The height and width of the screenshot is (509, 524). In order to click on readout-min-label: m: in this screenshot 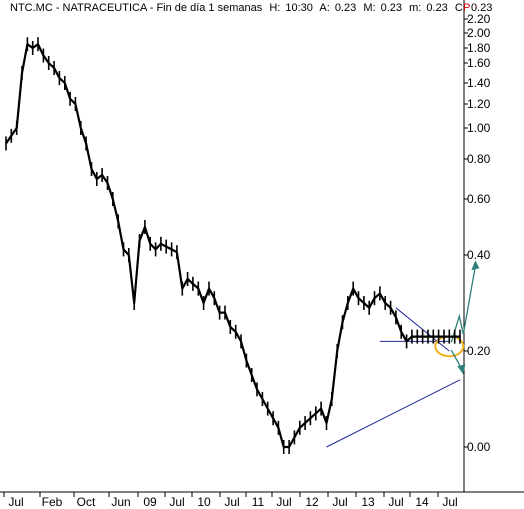, I will do `click(415, 8)`.